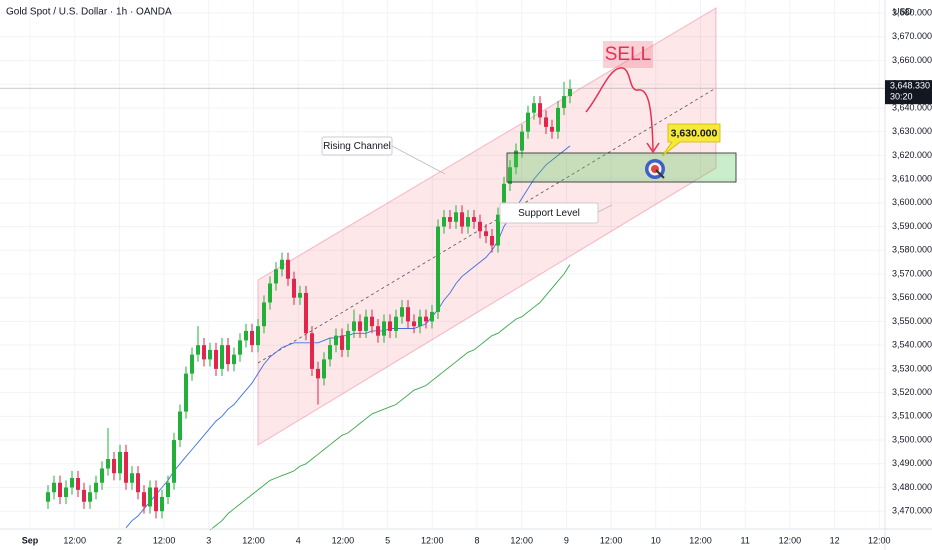 The height and width of the screenshot is (550, 932). Describe the element at coordinates (298, 540) in the screenshot. I see `x-tick-label: 4` at that location.